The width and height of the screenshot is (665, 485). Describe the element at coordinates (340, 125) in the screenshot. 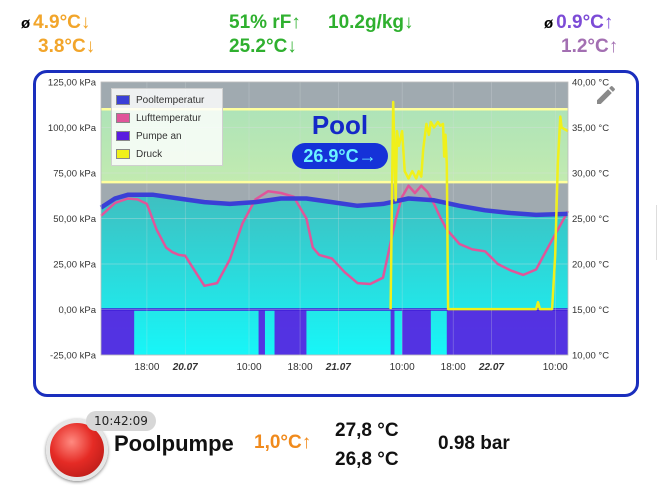

I see `tile-title: Pool` at that location.